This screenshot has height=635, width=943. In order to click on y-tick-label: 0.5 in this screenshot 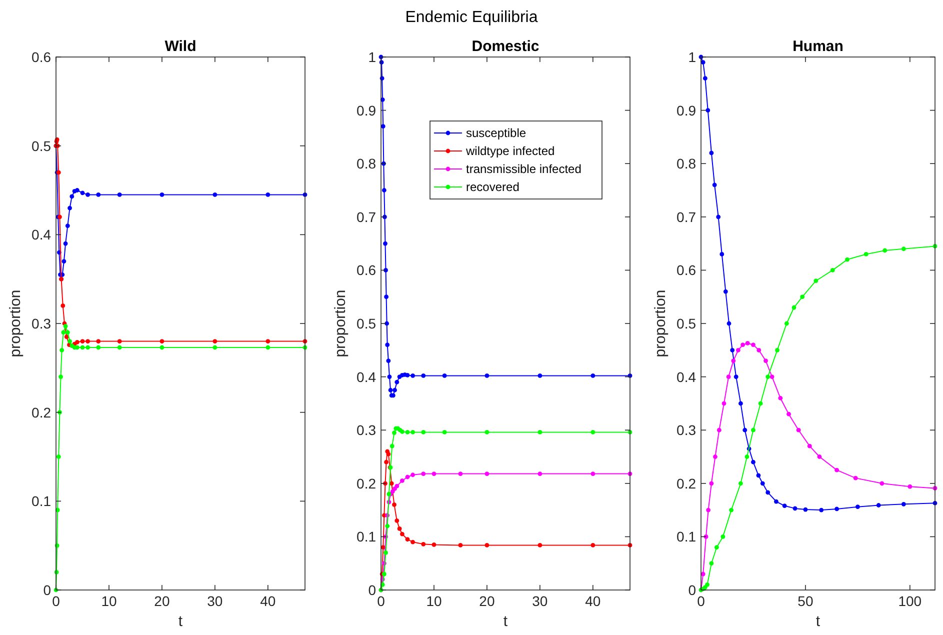, I will do `click(686, 324)`.